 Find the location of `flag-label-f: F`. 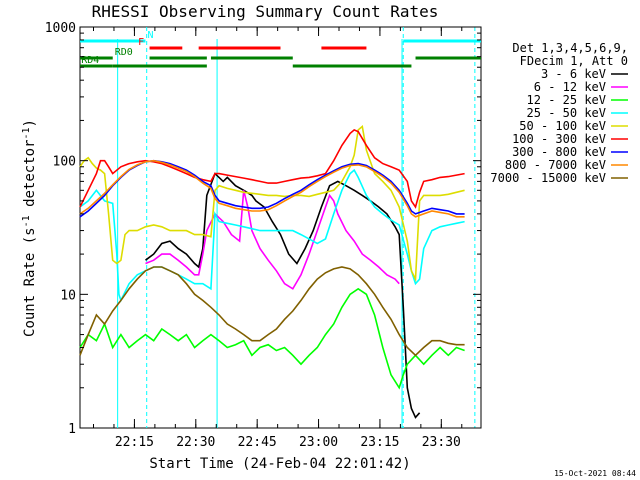

flag-label-f: F is located at coordinates (141, 42).